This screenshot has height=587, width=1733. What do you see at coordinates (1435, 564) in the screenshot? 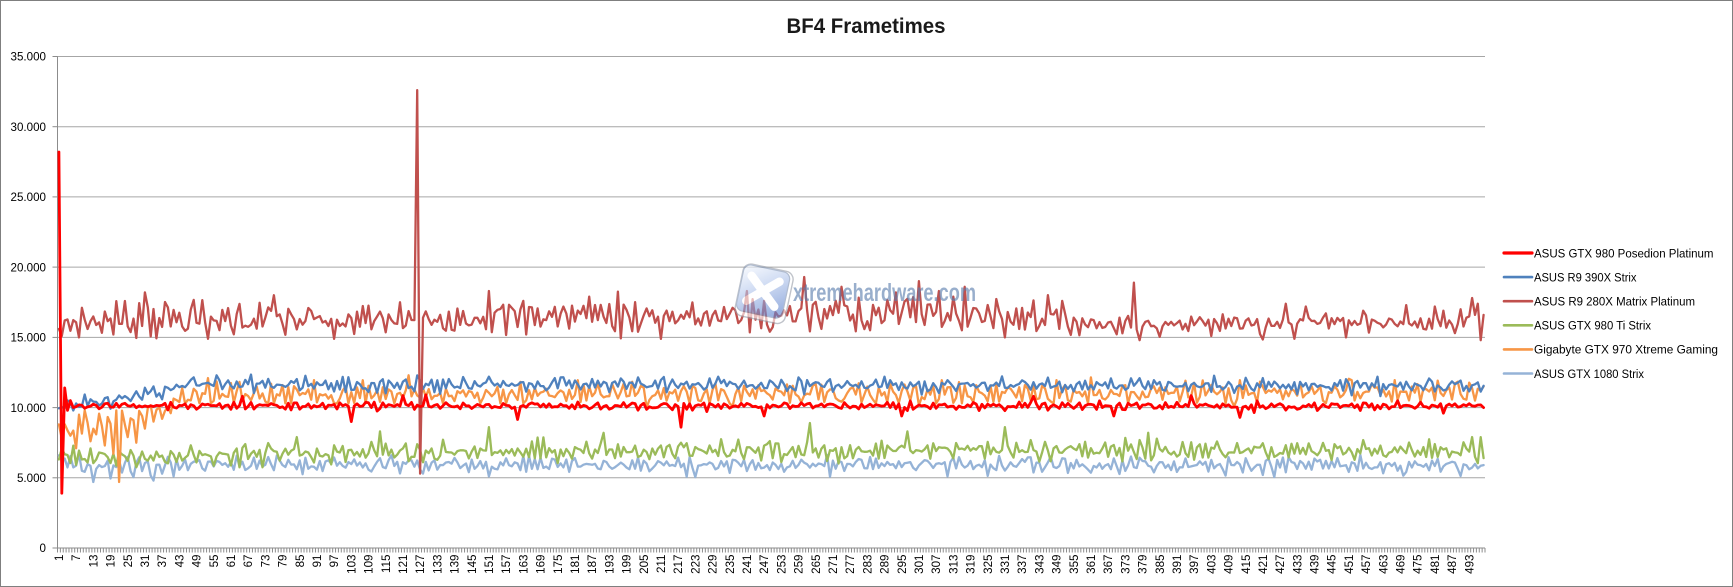
I see `svg-text: 481` at bounding box center [1435, 564].